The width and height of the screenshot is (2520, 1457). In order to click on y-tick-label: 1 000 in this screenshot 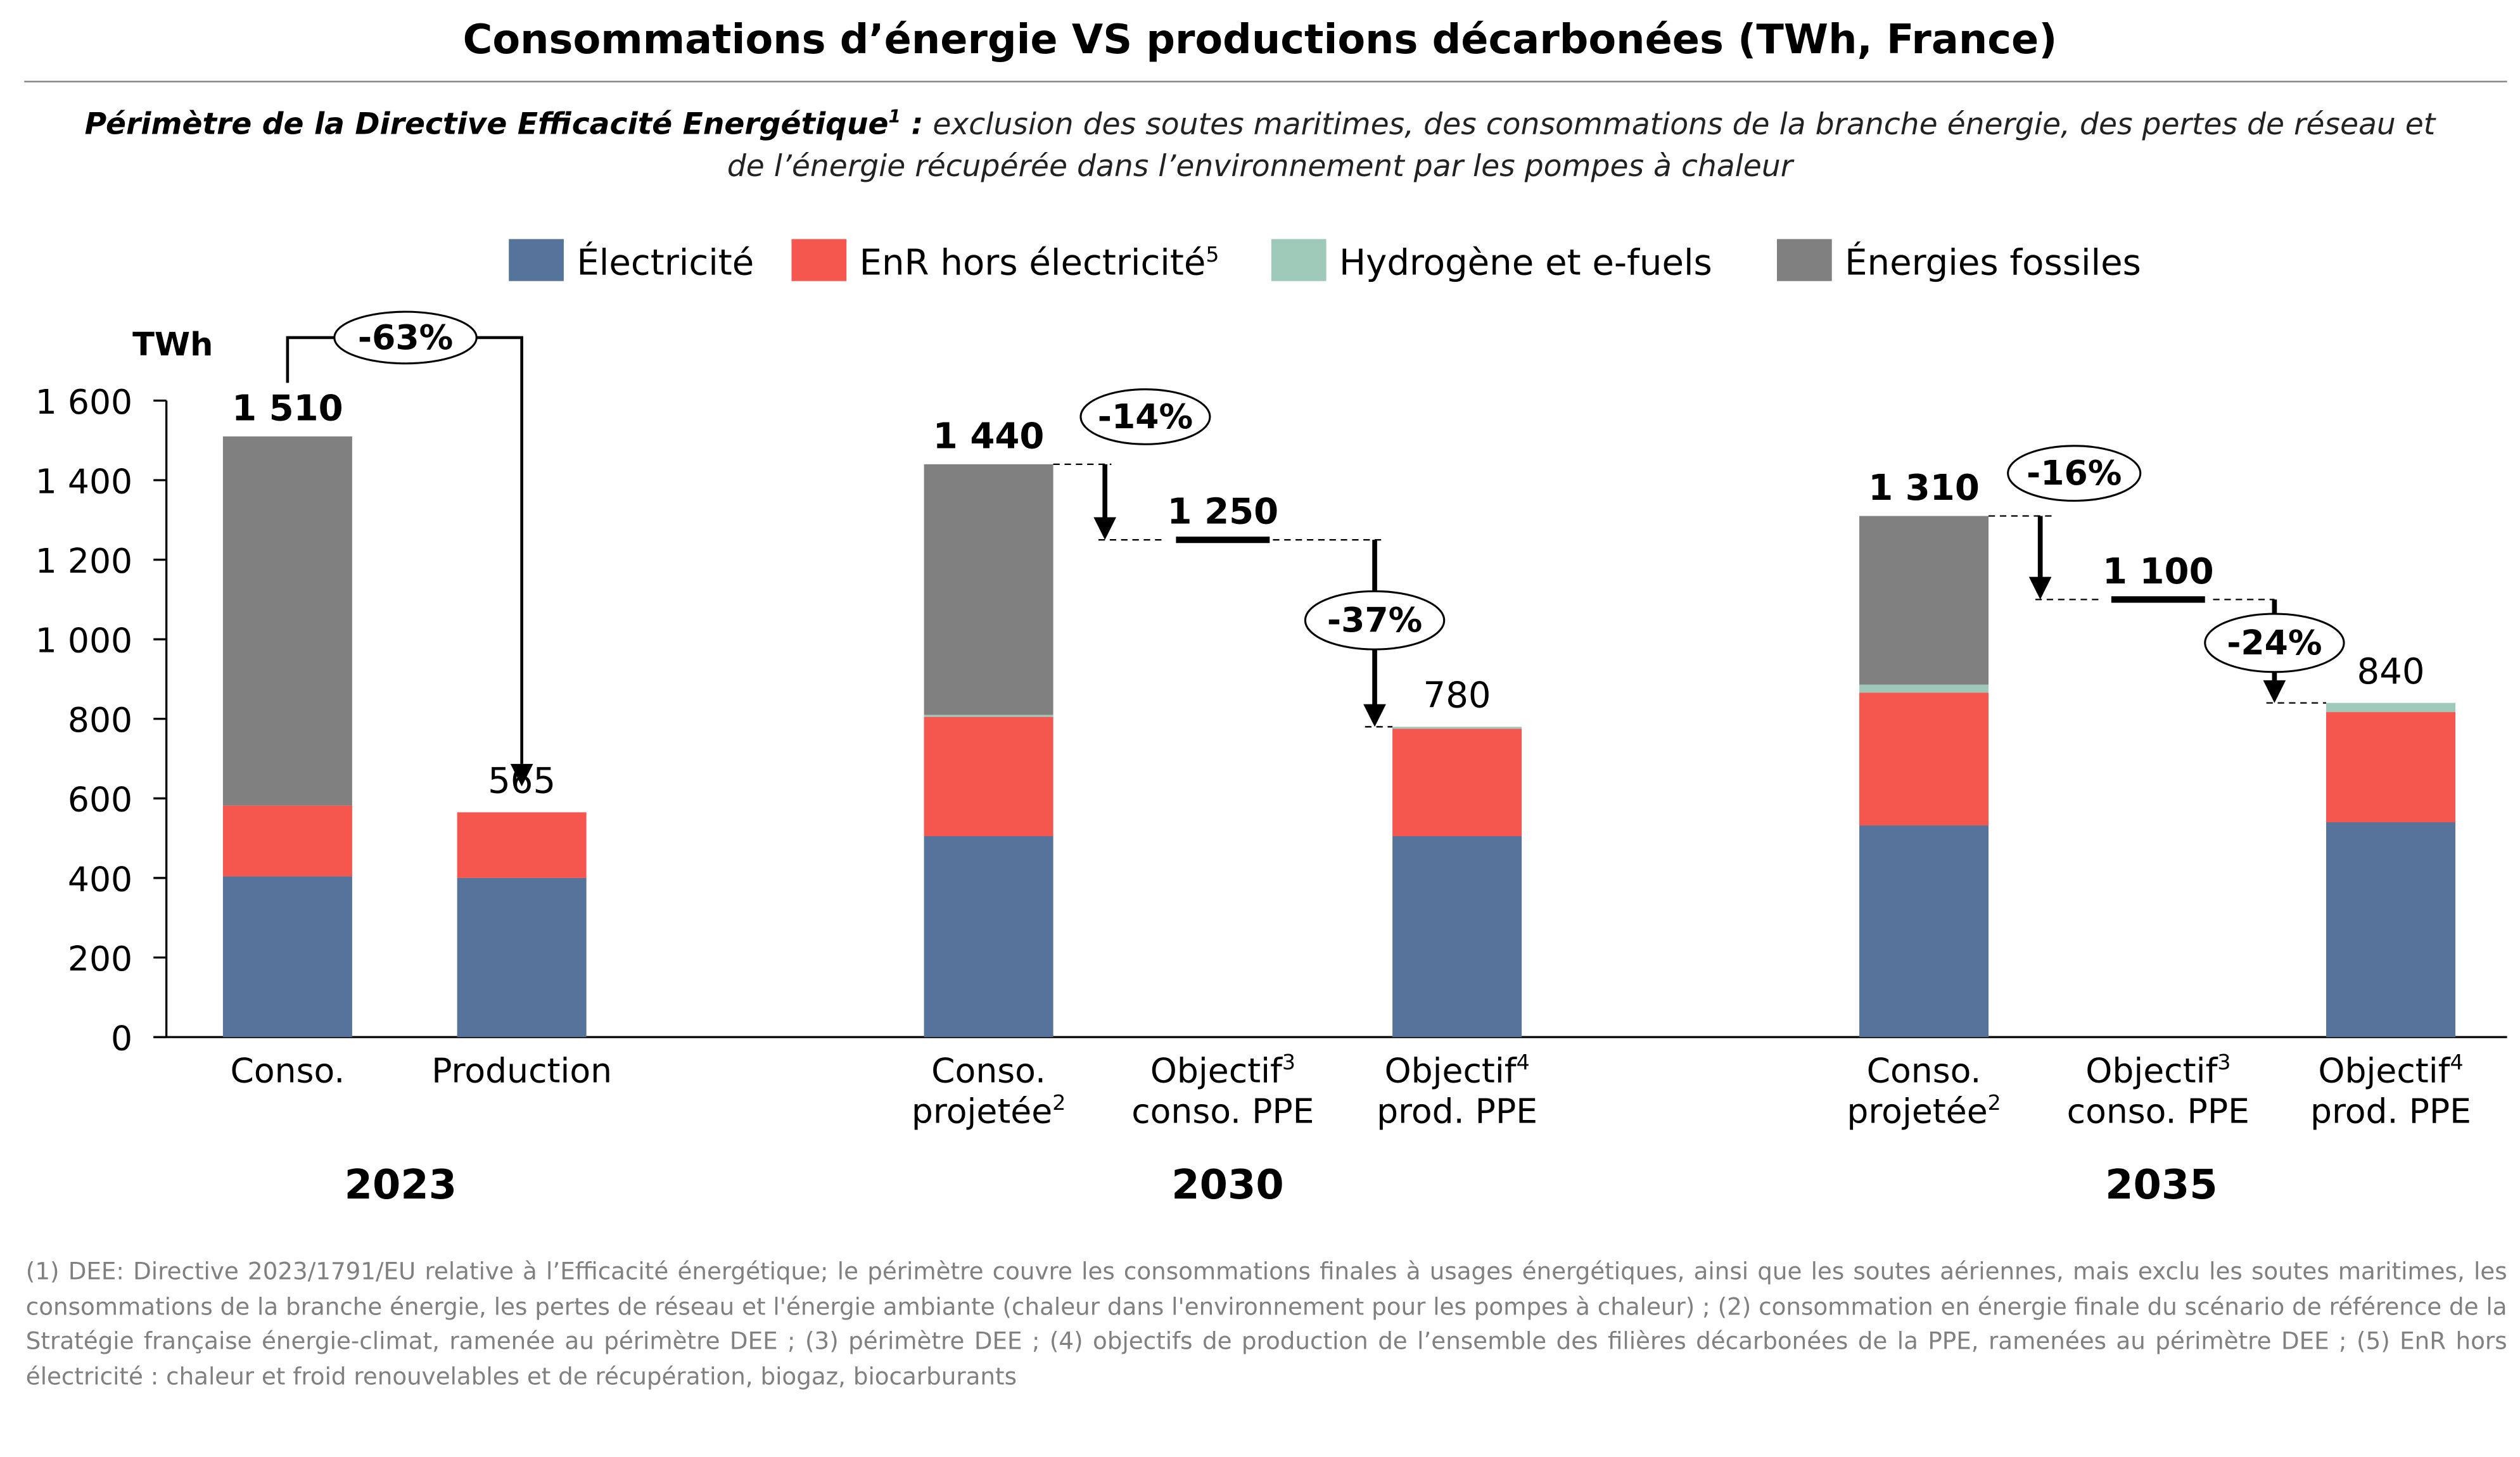, I will do `click(83, 641)`.